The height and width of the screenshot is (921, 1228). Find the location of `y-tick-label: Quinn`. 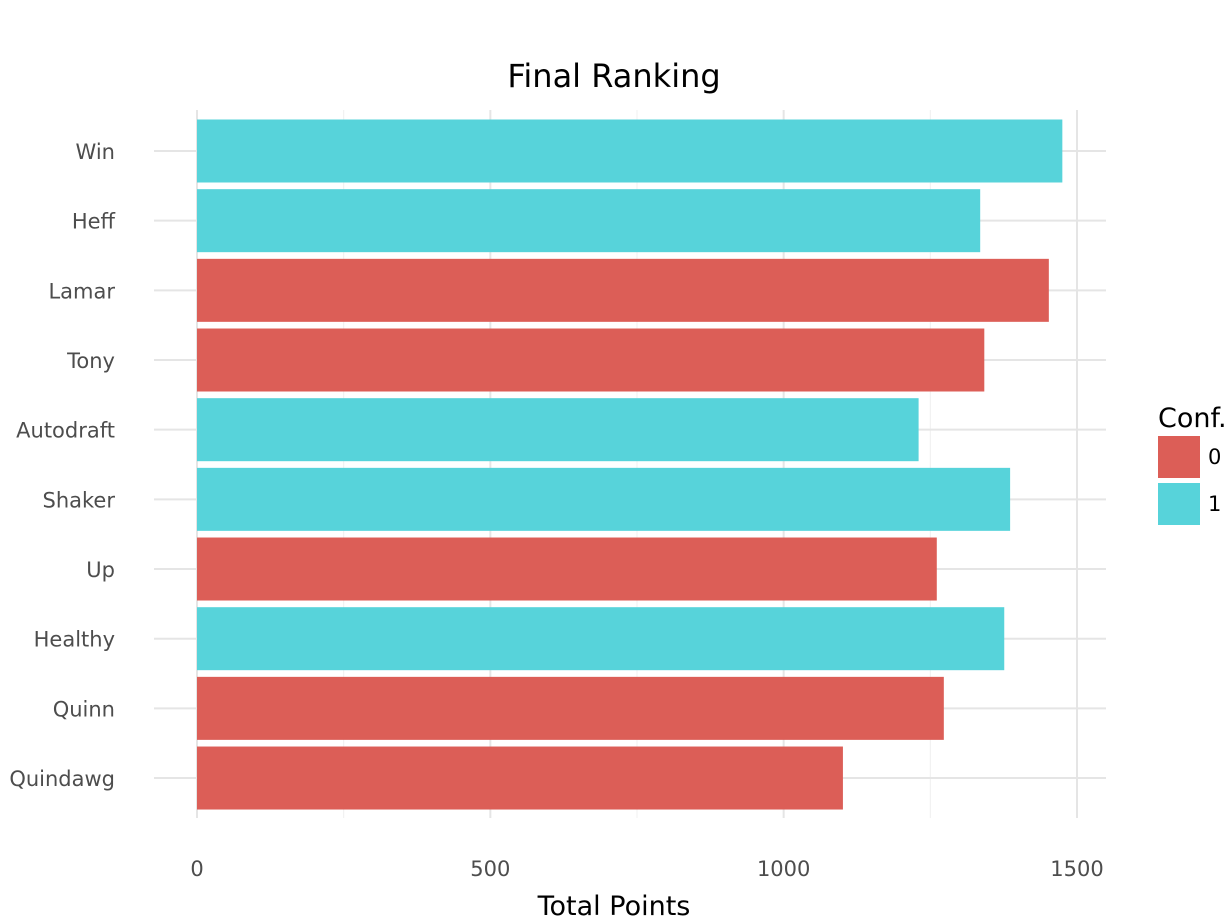

y-tick-label: Quinn is located at coordinates (84, 709).